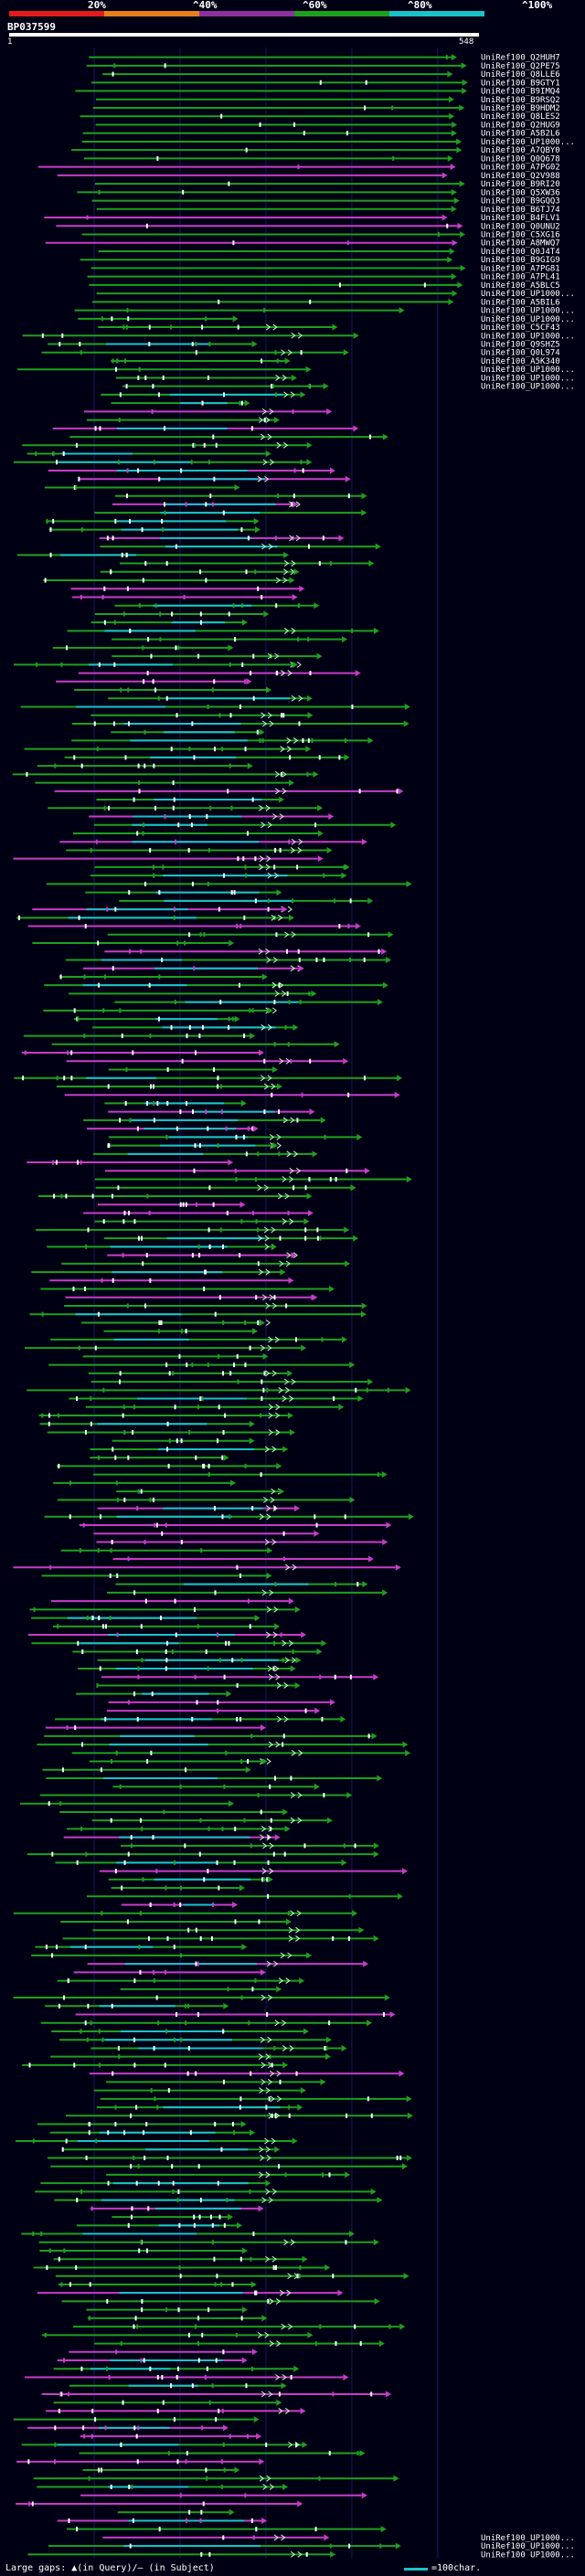 The height and width of the screenshot is (2576, 585). What do you see at coordinates (538, 5) in the screenshot?
I see `scale-label-5: ^100%` at bounding box center [538, 5].